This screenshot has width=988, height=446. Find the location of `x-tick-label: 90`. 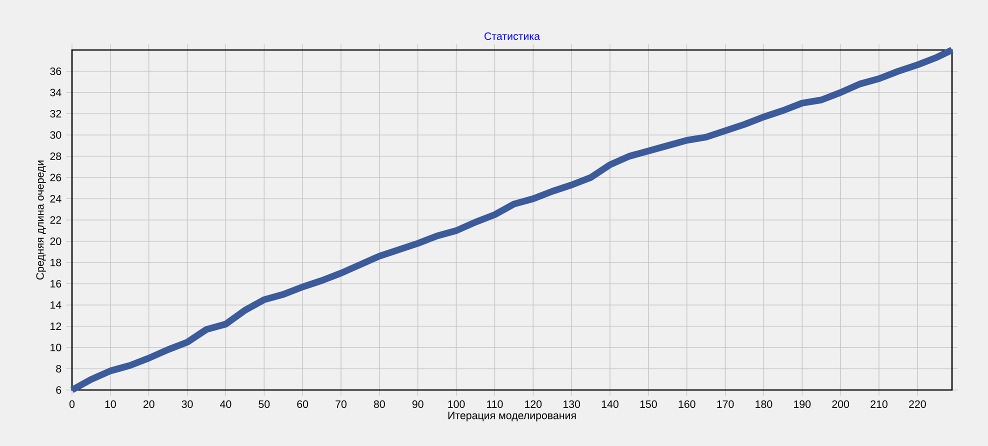

x-tick-label: 90 is located at coordinates (418, 404).